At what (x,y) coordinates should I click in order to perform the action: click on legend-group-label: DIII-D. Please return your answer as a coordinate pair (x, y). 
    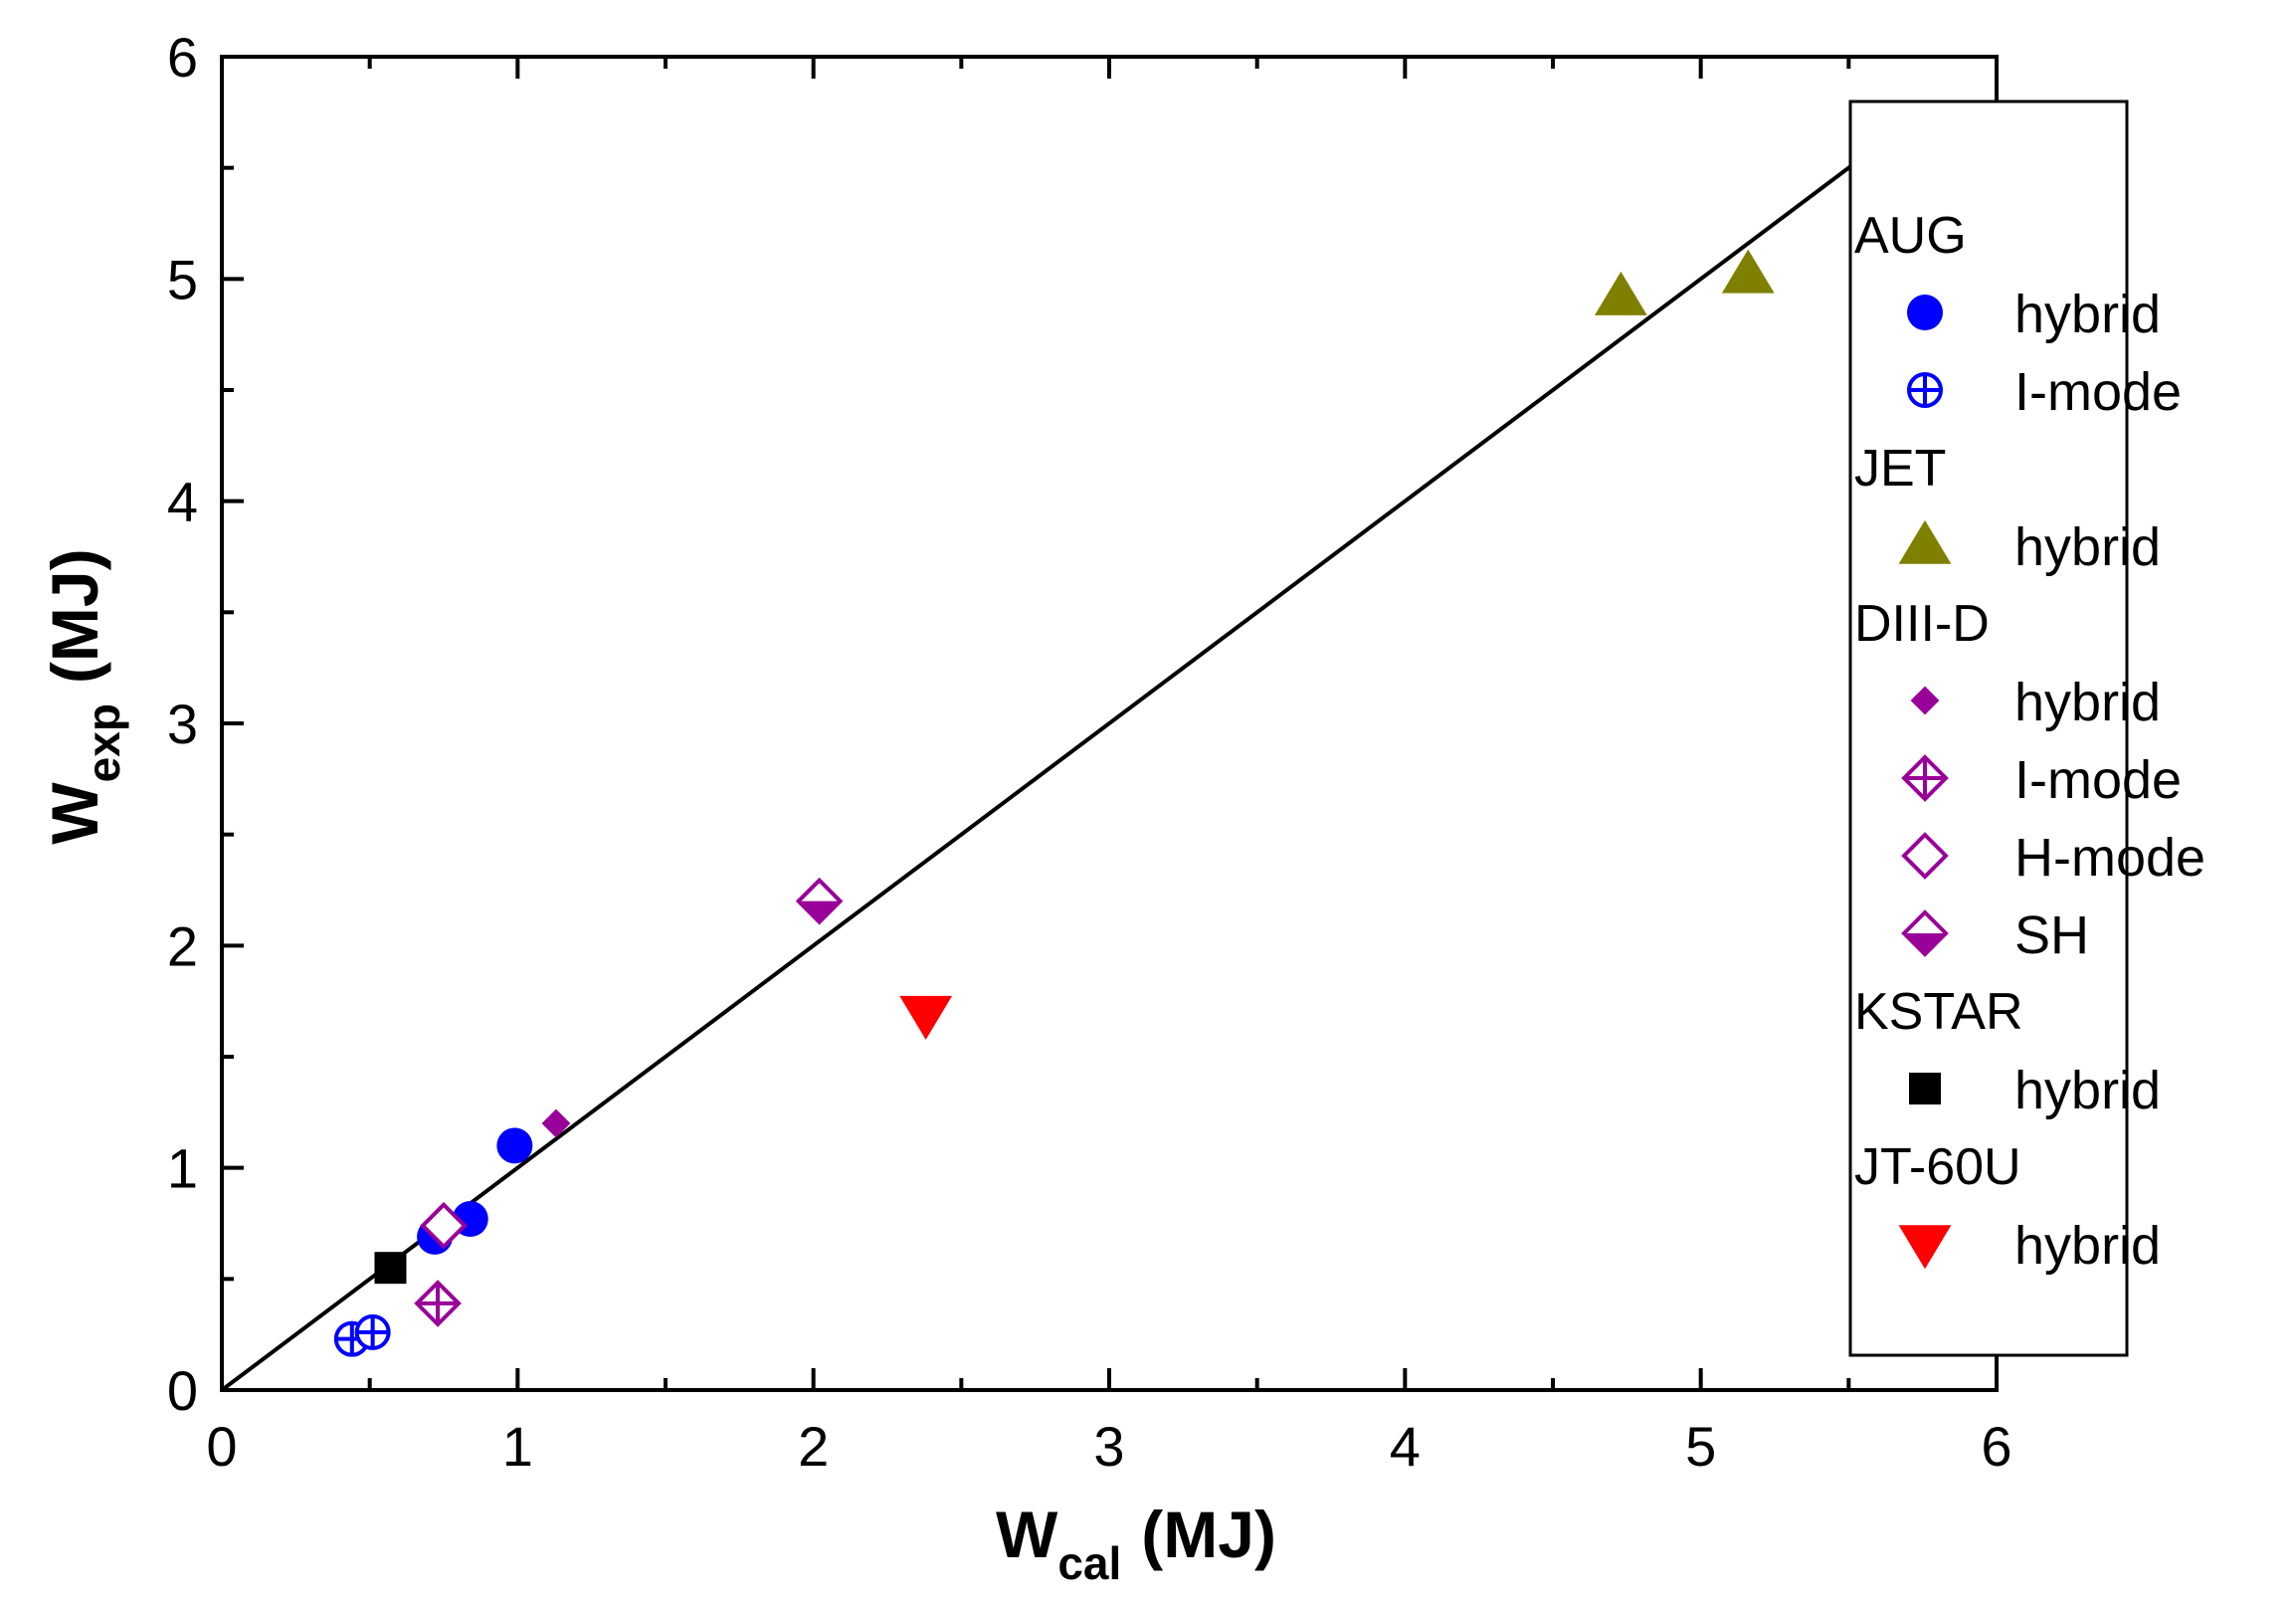
    Looking at the image, I should click on (1922, 624).